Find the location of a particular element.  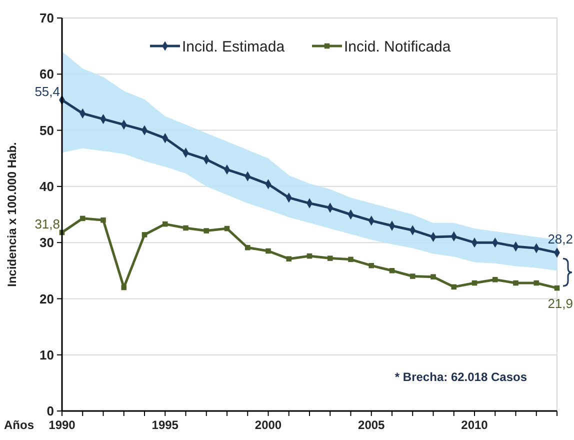

y-tick-label: 50 is located at coordinates (47, 130).